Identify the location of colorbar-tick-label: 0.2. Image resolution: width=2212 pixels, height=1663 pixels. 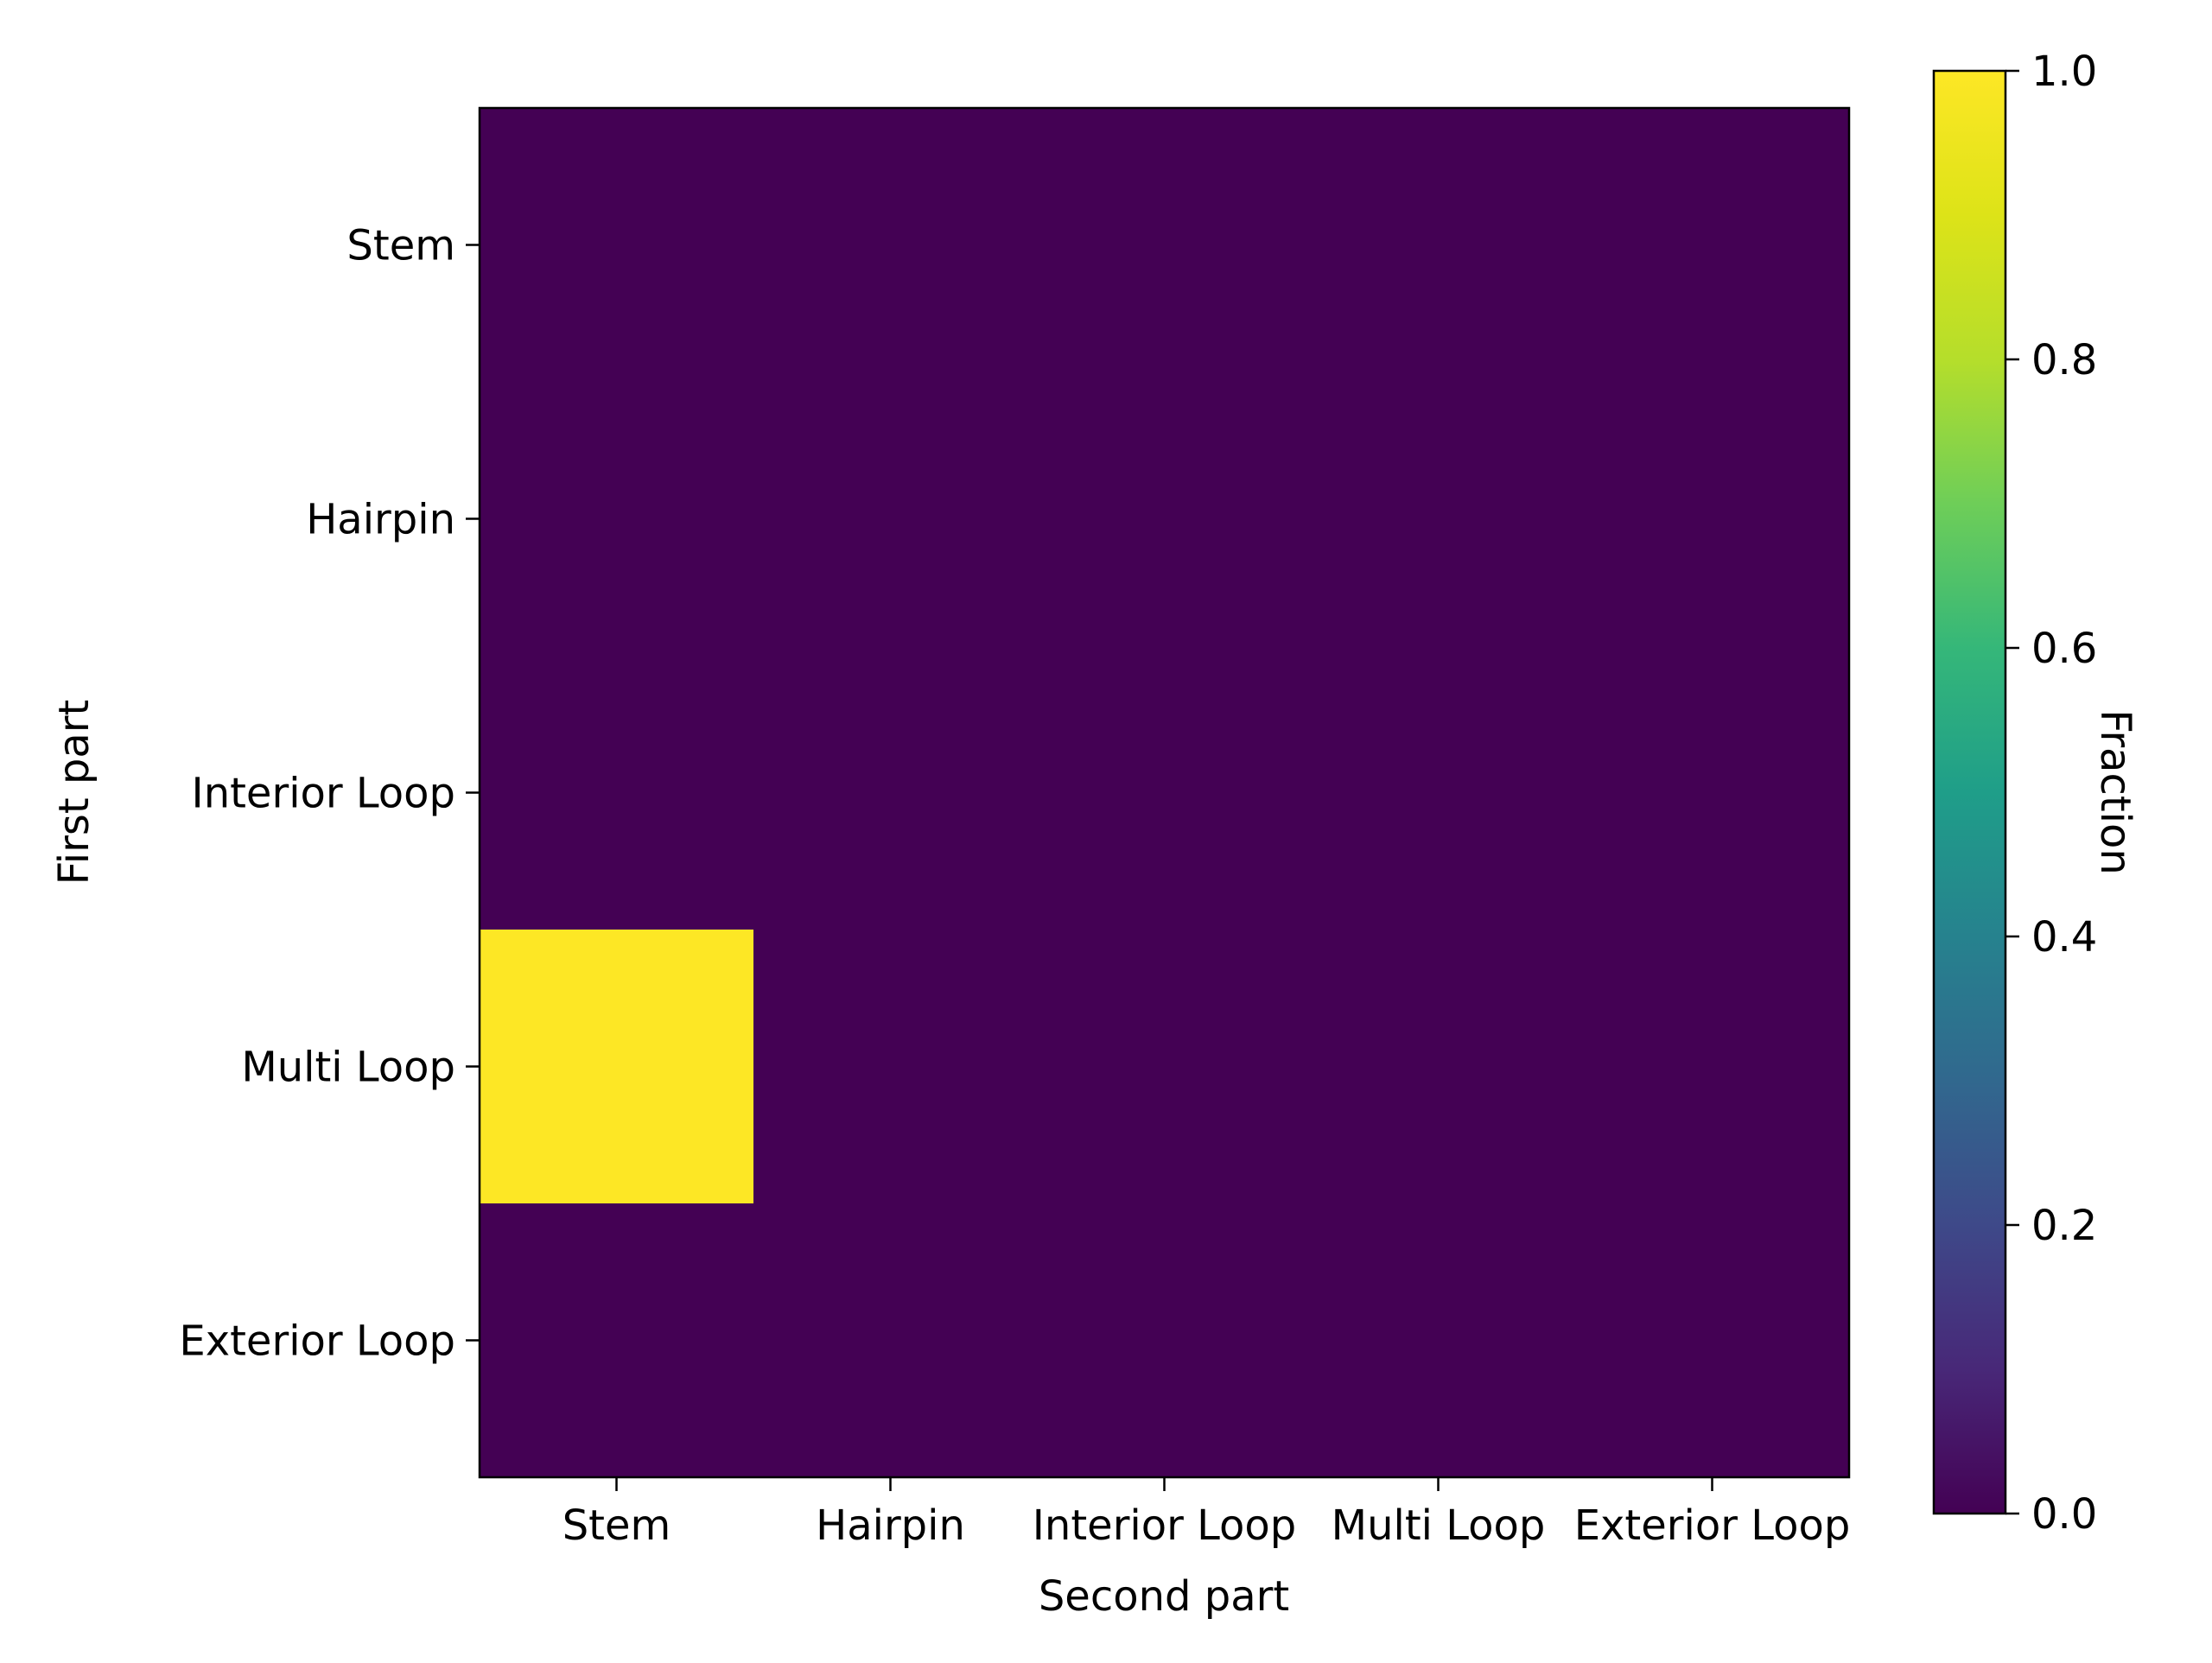
(2064, 1226).